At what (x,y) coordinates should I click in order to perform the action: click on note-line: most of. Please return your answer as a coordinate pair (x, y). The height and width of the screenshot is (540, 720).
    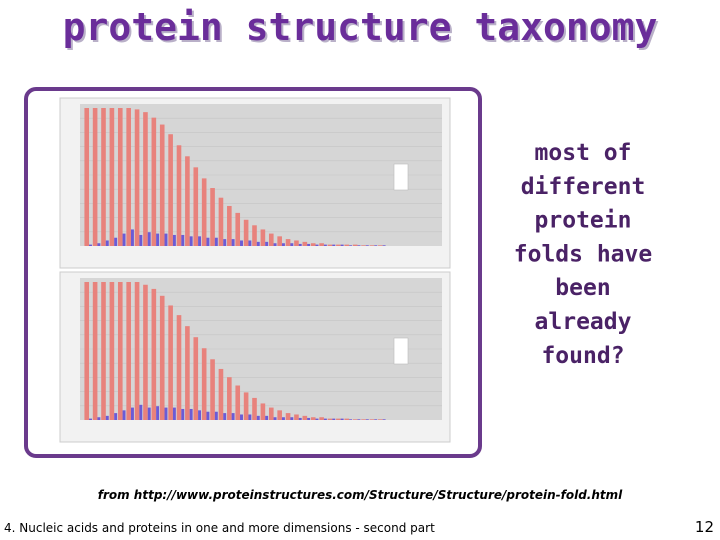
    Looking at the image, I should click on (583, 153).